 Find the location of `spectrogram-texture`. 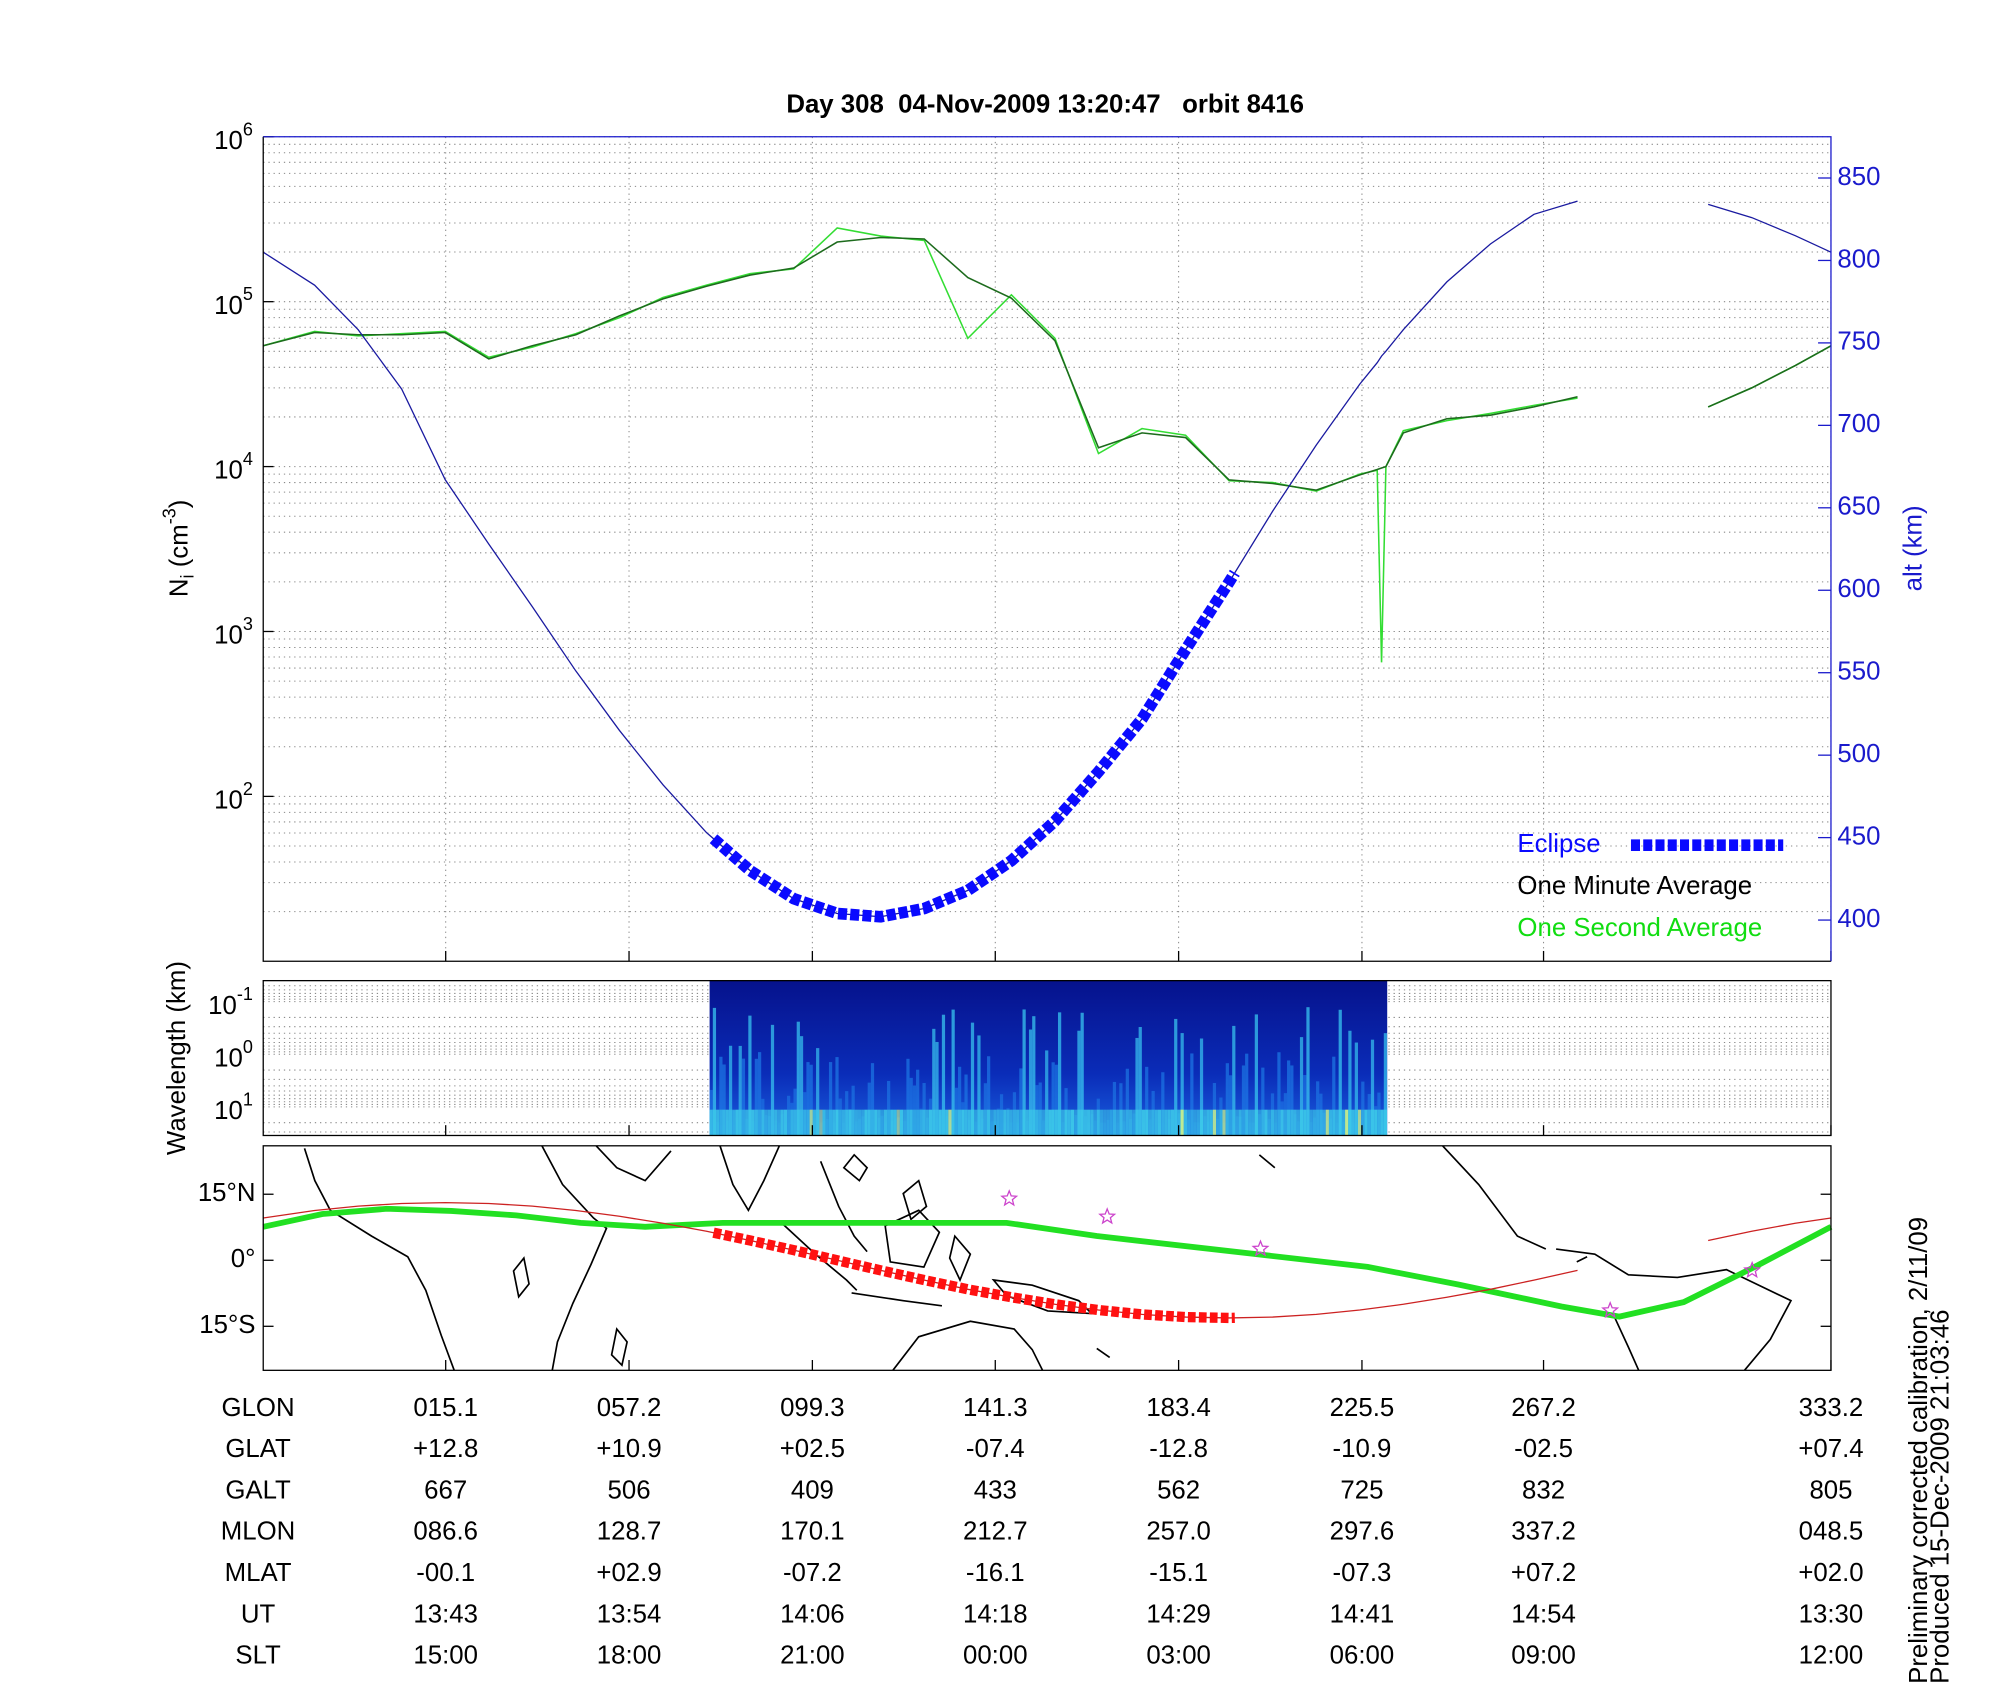

spectrogram-texture is located at coordinates (1048, 1071).